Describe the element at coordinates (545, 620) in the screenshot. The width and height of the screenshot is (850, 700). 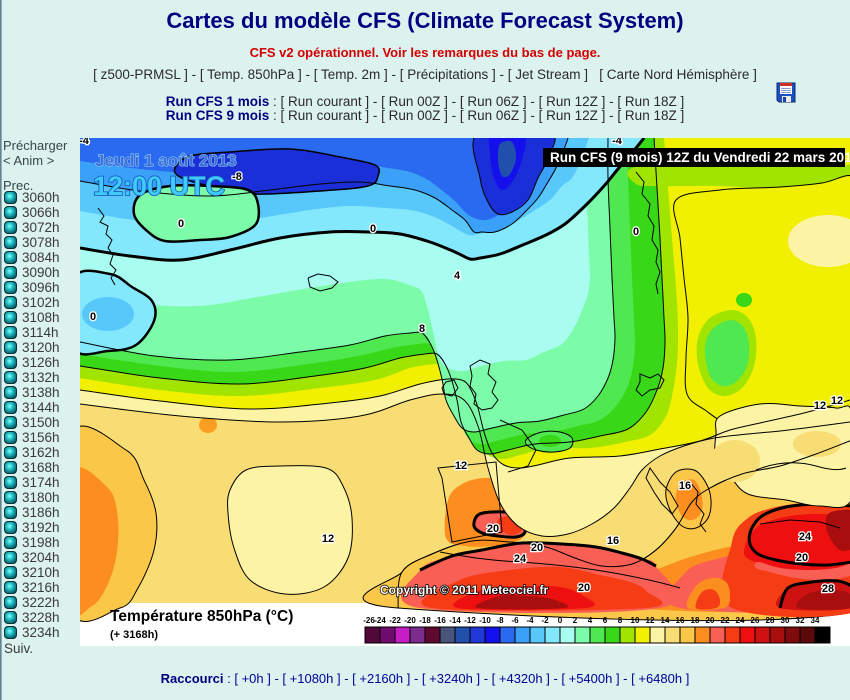
I see `svg-text: -2` at that location.